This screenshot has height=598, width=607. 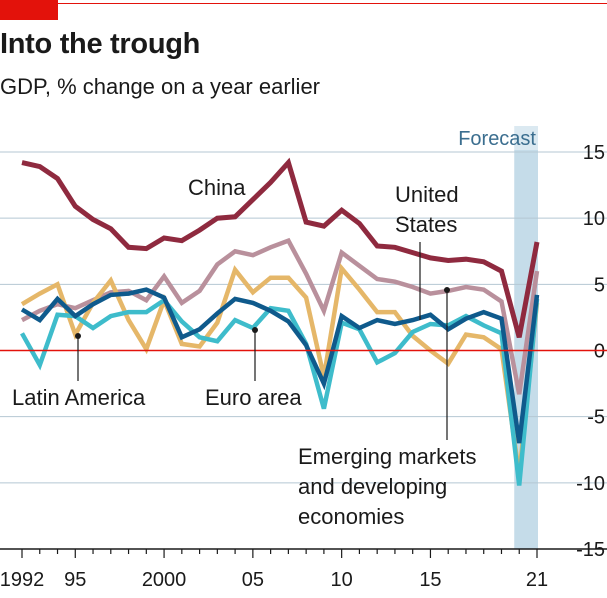 I want to click on label-emerging-line2: and developing, so click(x=372, y=486).